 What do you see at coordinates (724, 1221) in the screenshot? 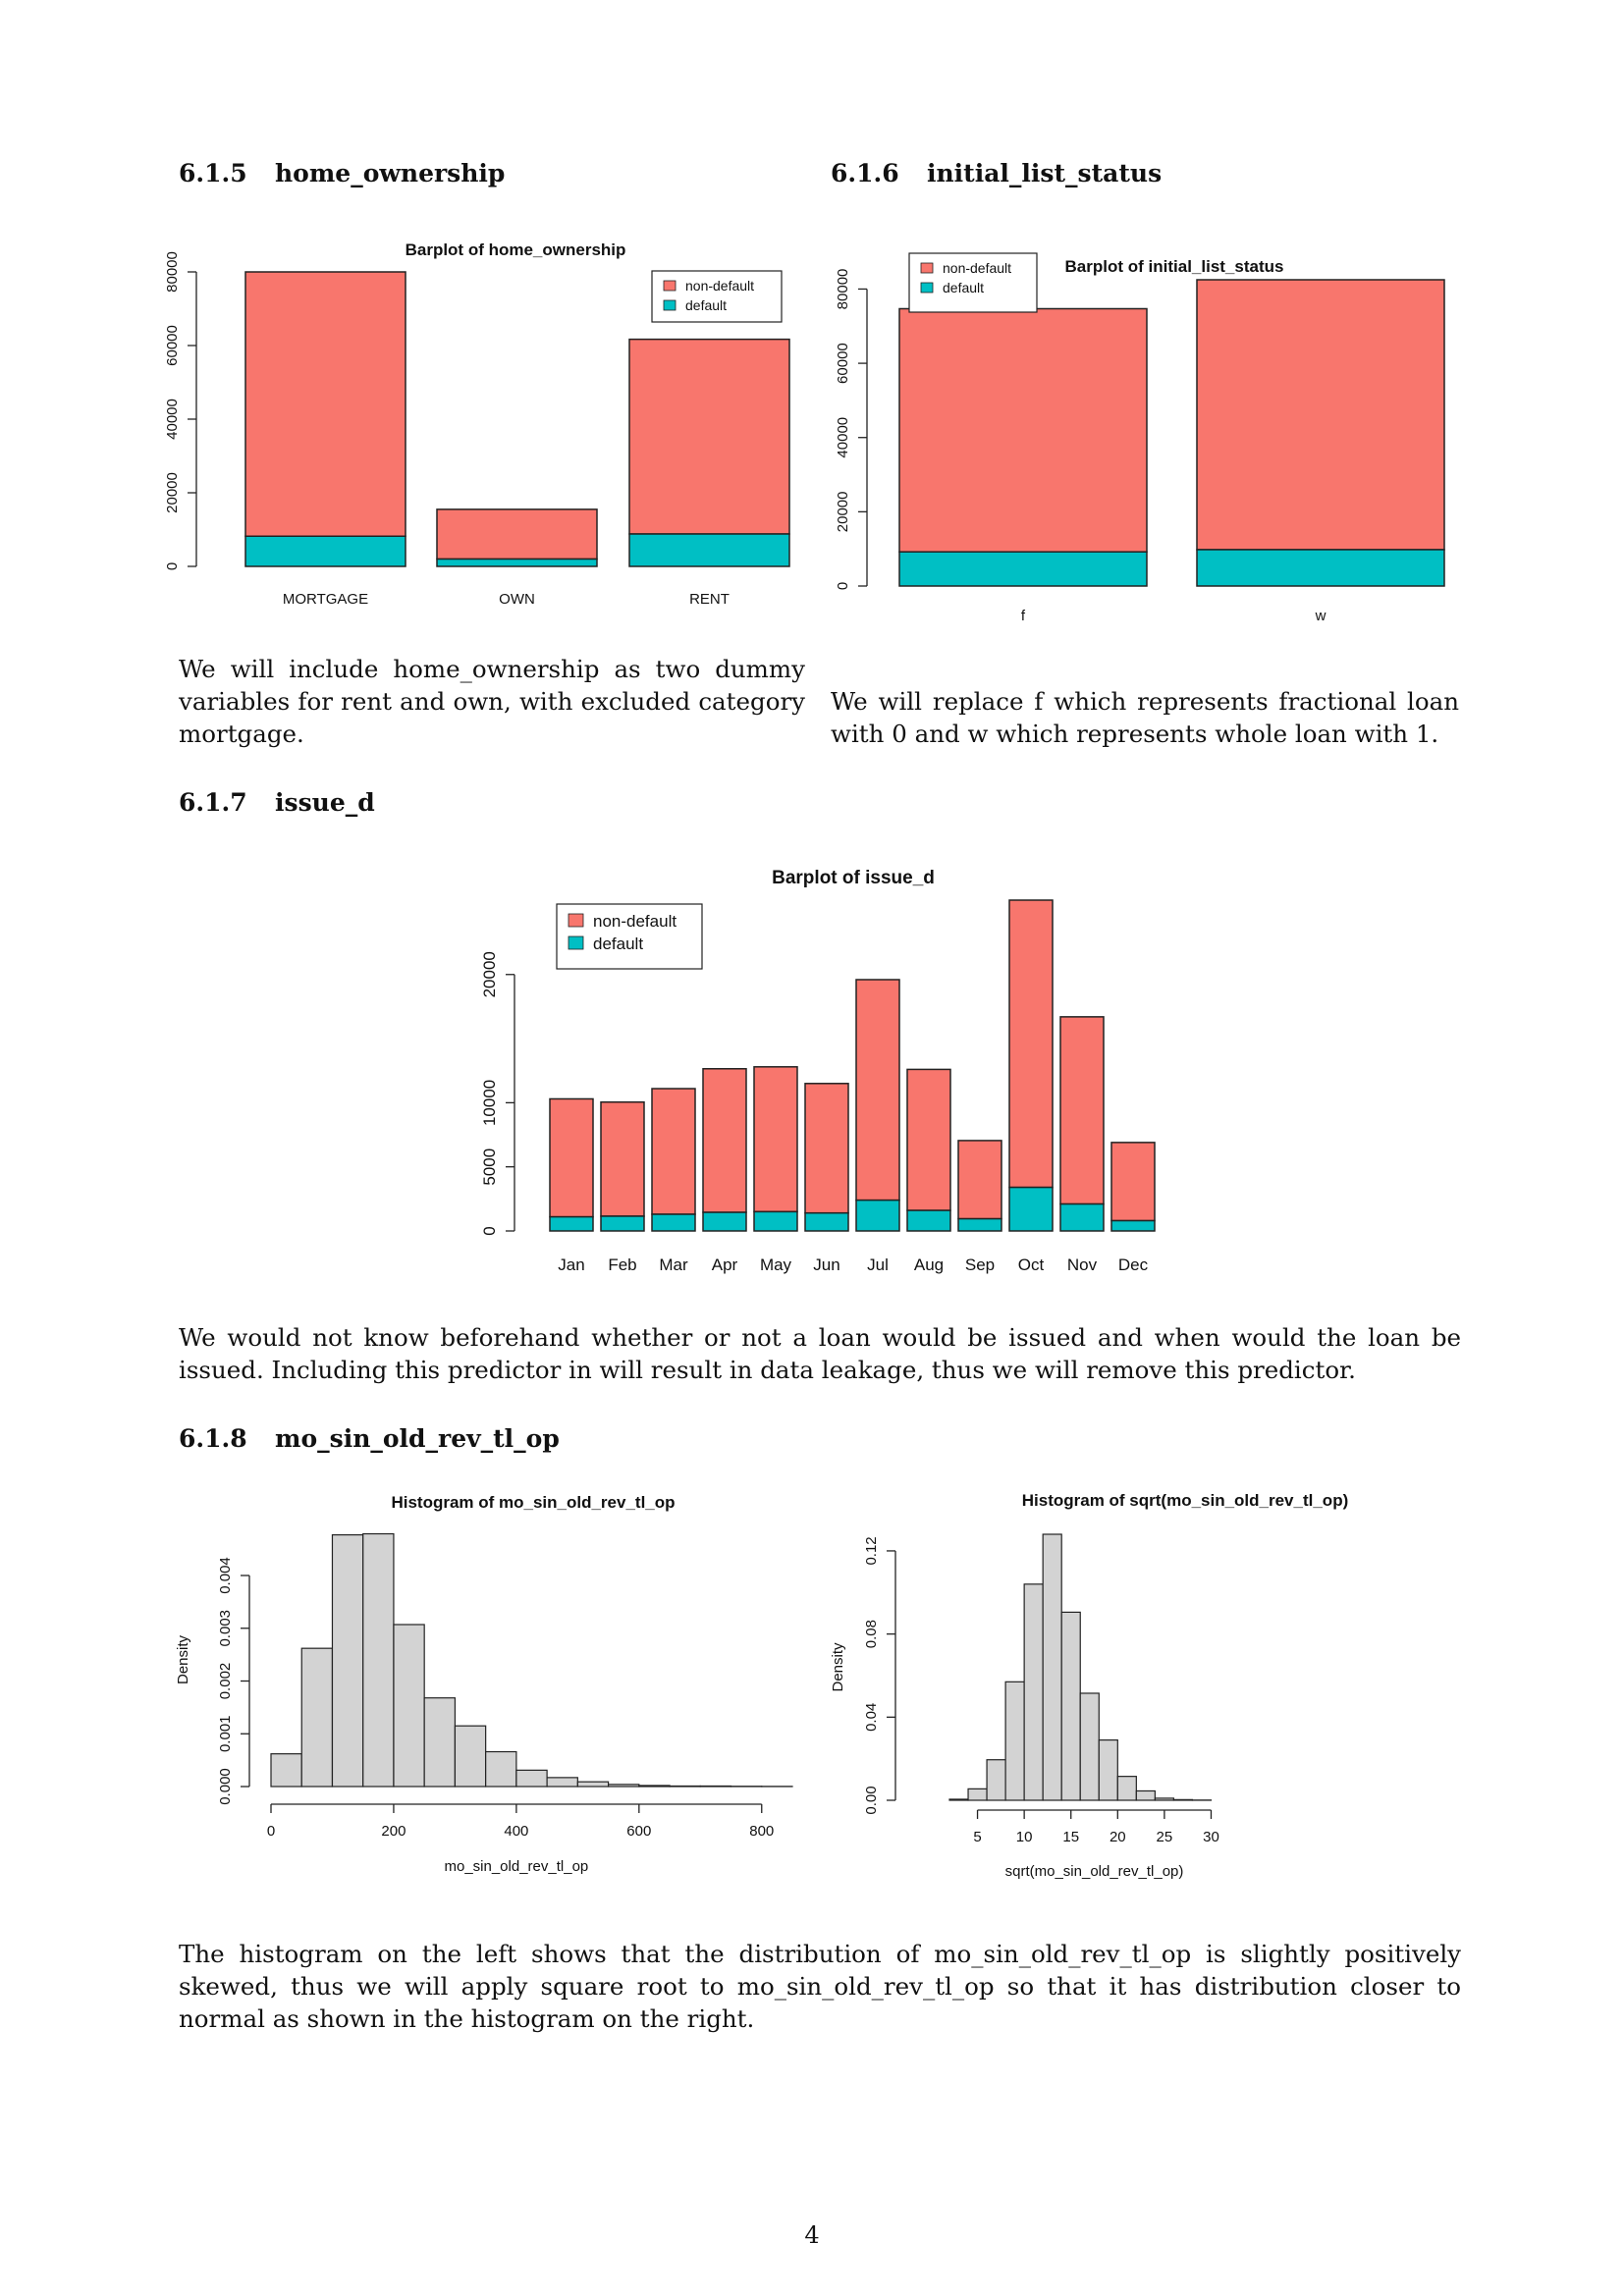
I see `bar-default-apr` at bounding box center [724, 1221].